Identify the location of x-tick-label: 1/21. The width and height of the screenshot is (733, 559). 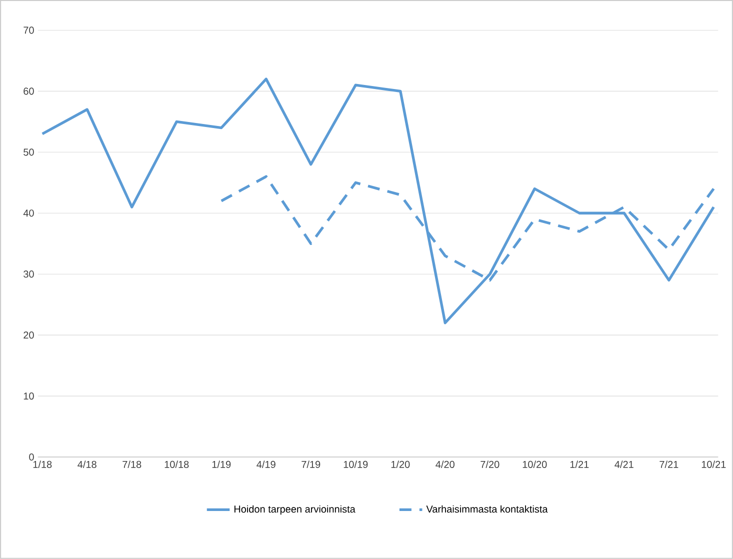
(579, 464).